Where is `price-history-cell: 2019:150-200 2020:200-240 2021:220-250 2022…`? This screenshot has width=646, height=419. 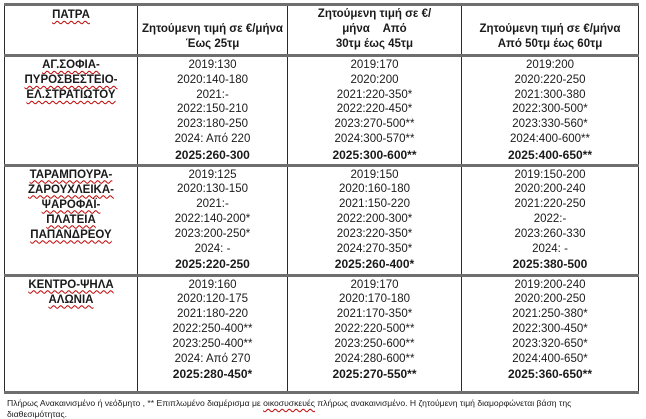
price-history-cell: 2019:150-200 2020:200-240 2021:220-250 2022… is located at coordinates (550, 220).